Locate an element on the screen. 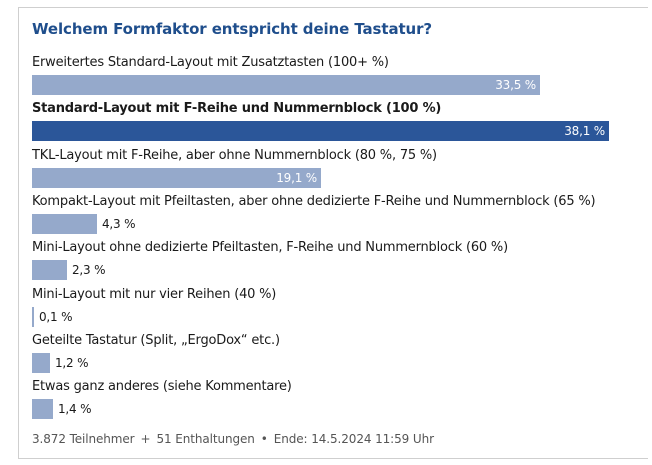  poll-end-date: Ende: 14.5.2024 11:59 Uhr is located at coordinates (353, 439).